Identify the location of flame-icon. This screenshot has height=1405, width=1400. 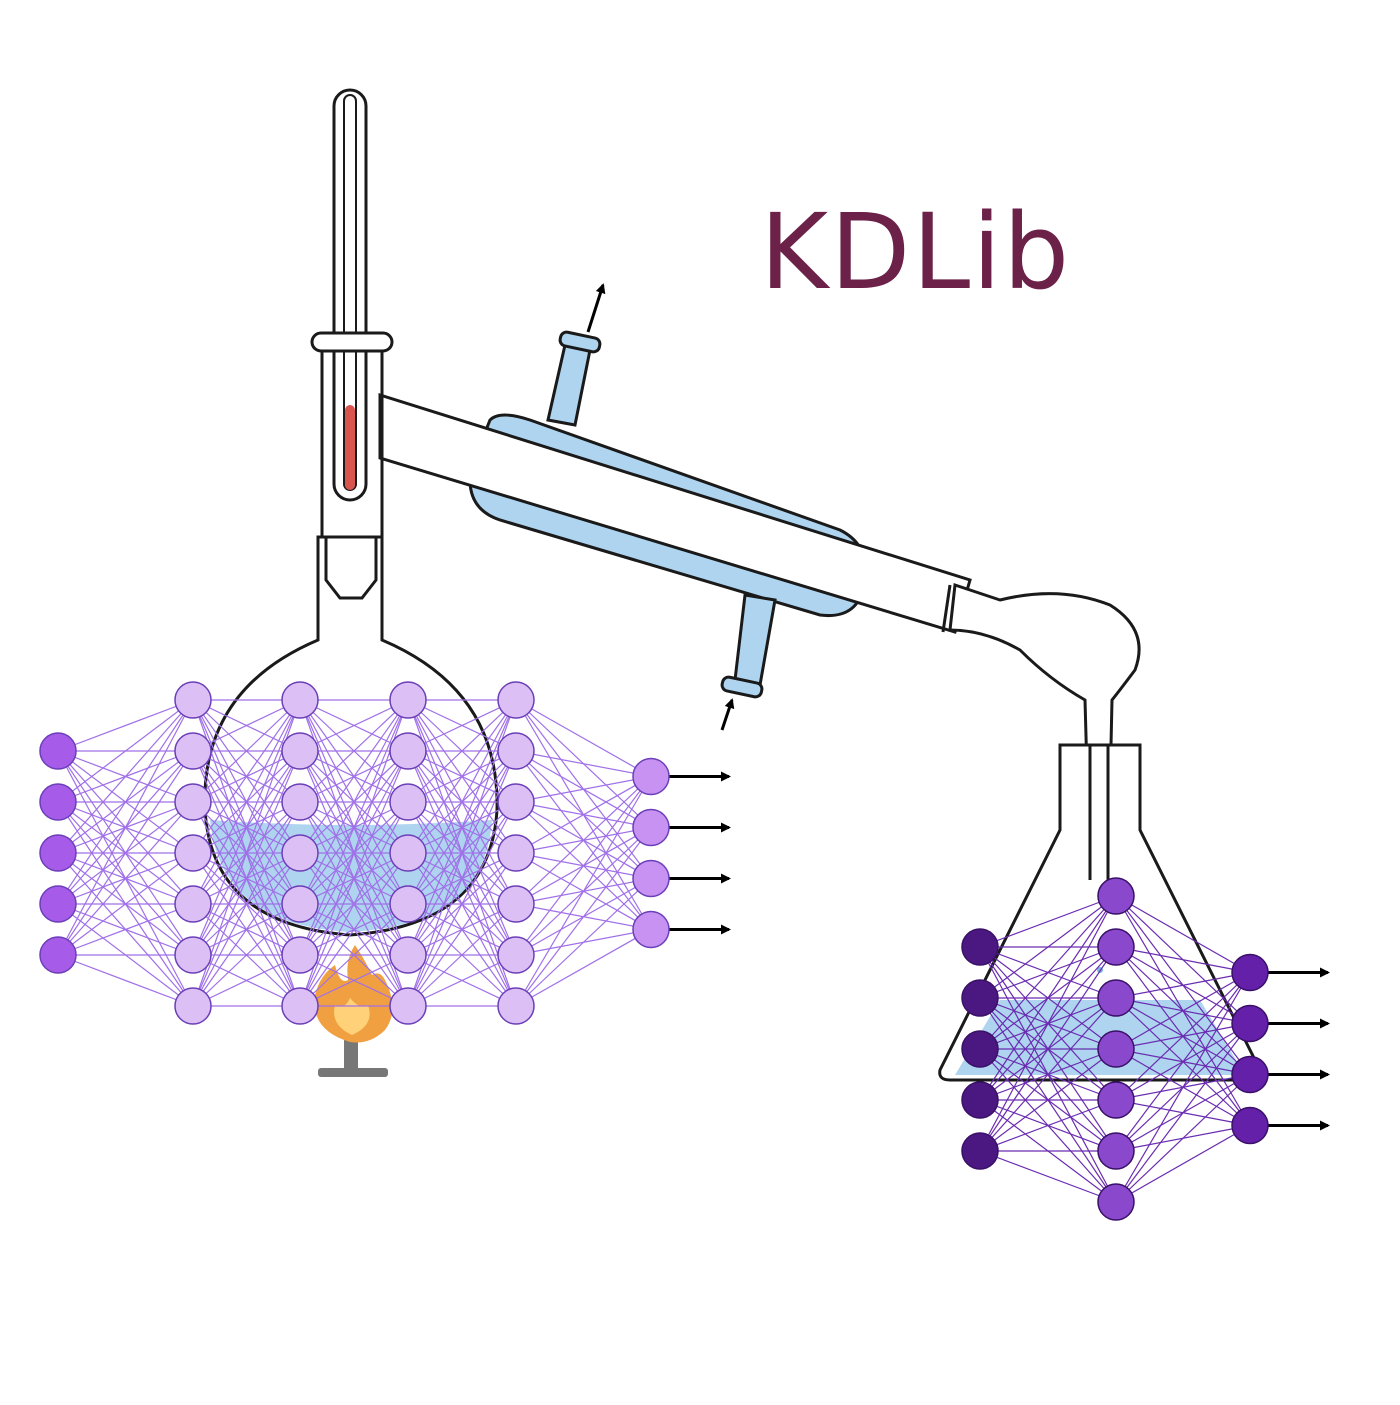
(353, 994).